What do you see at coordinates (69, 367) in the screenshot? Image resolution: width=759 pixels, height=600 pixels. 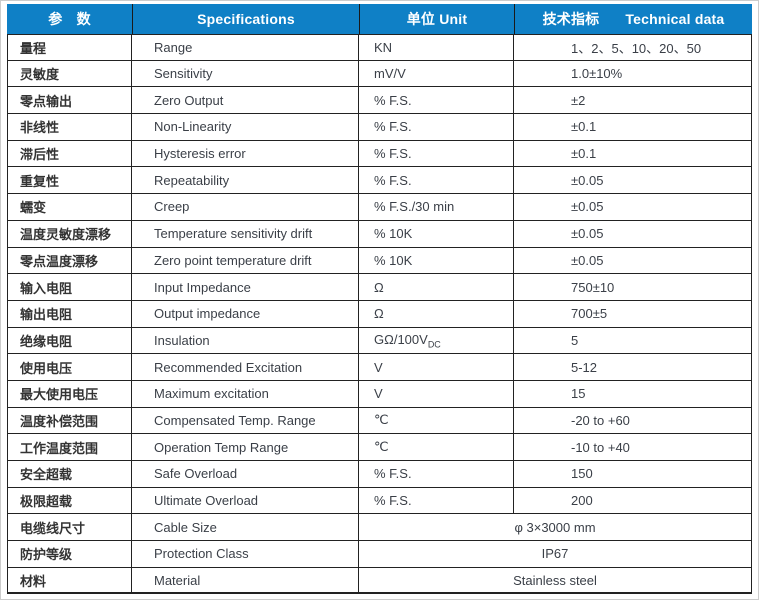 I see `param-zh-cell: 使用电压` at bounding box center [69, 367].